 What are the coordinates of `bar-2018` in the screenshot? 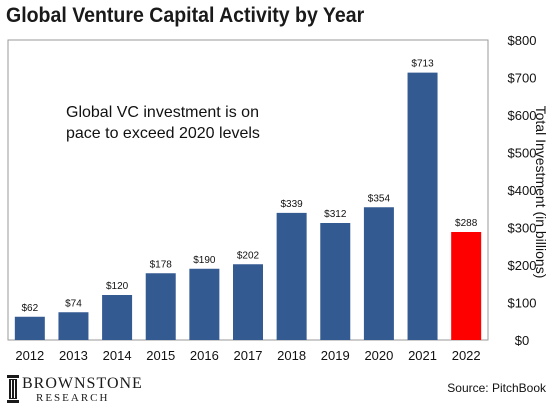 It's located at (291, 276).